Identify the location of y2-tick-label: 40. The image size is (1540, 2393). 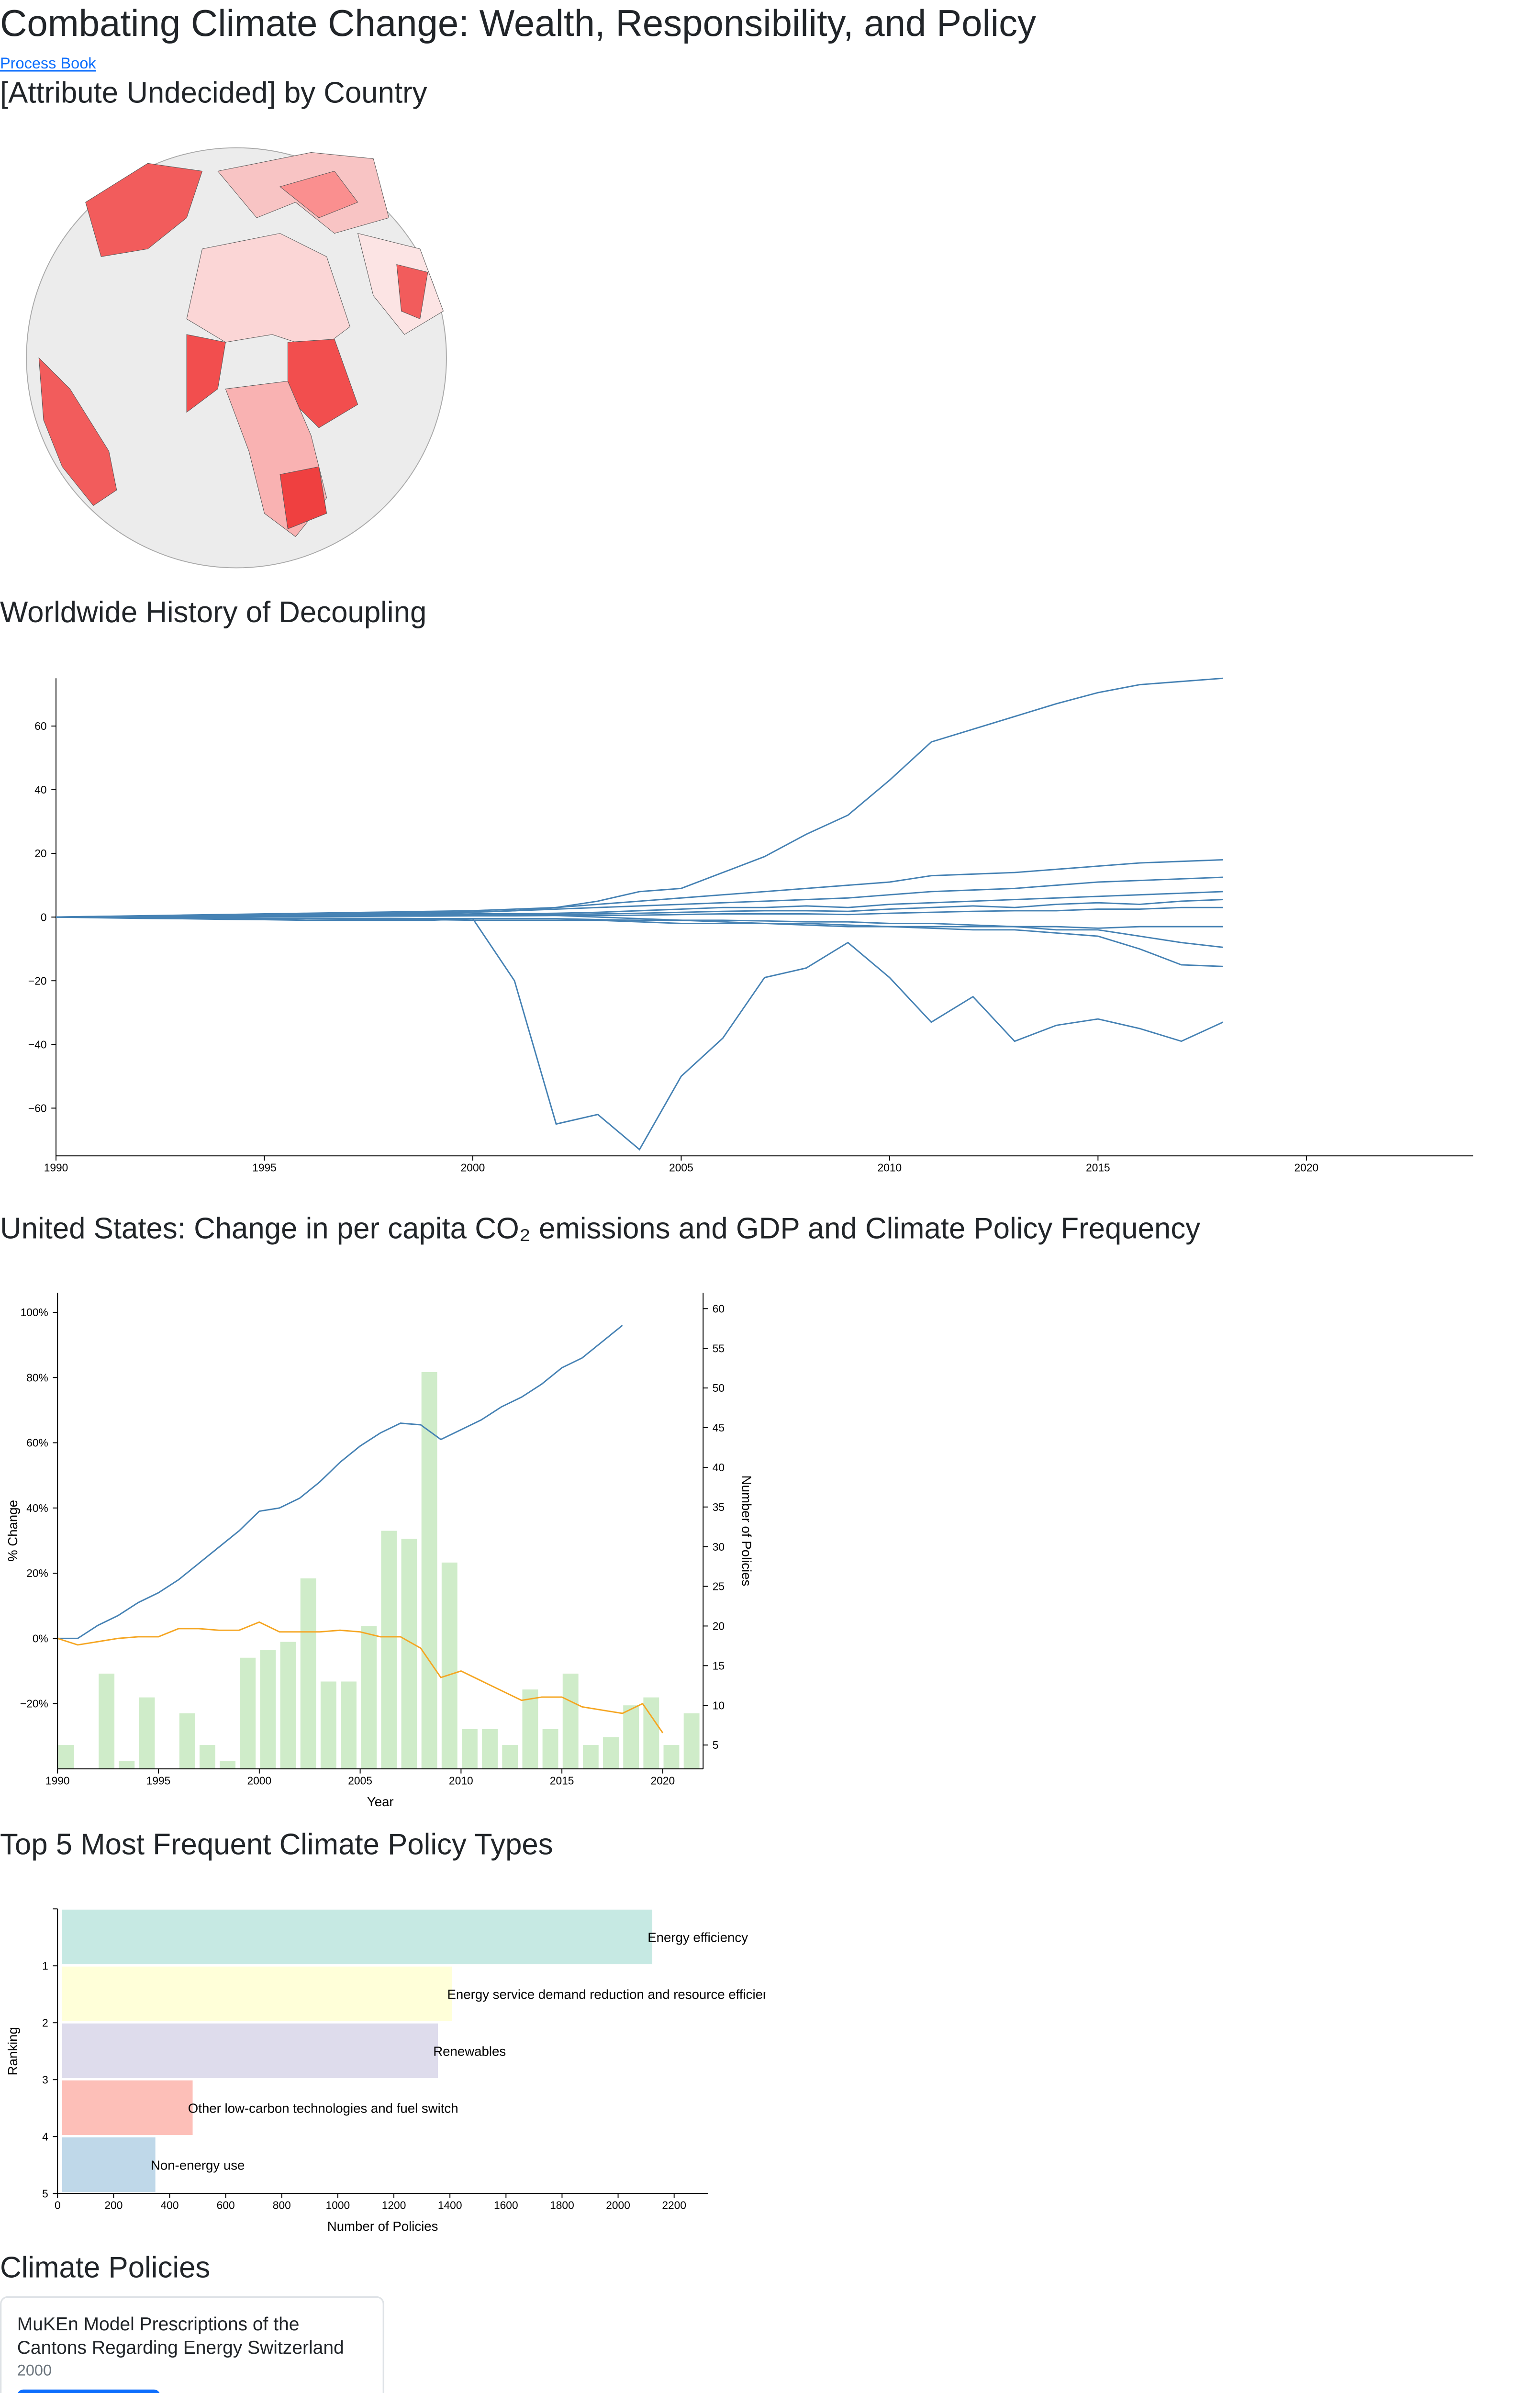
(719, 1467).